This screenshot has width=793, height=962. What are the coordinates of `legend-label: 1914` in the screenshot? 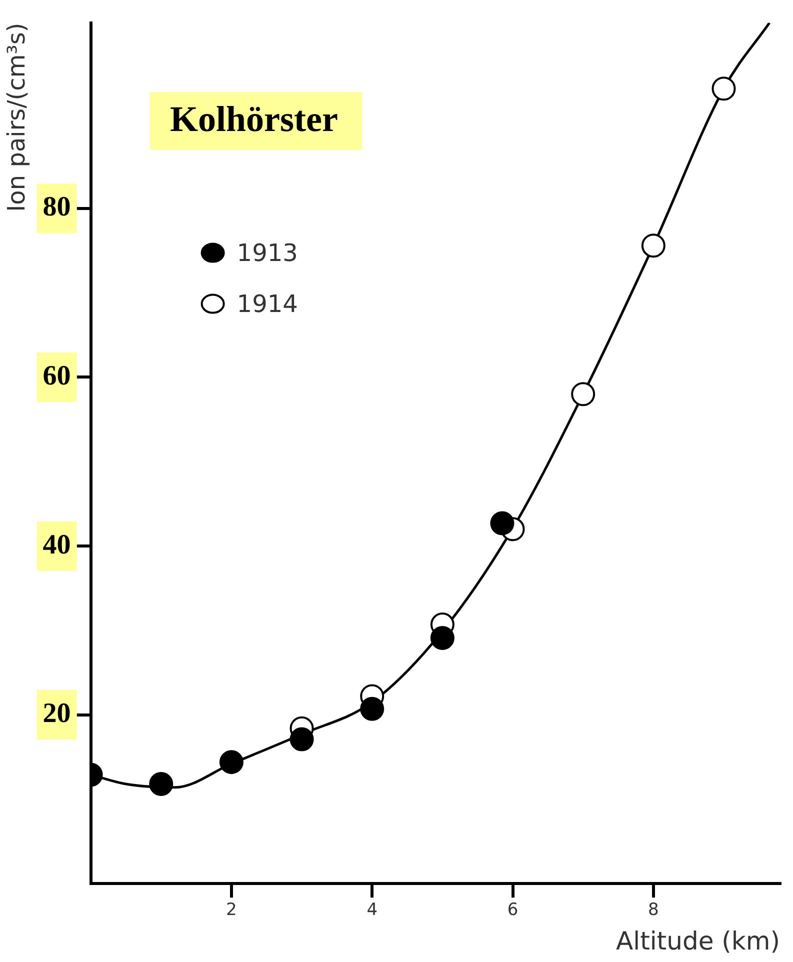 It's located at (267, 304).